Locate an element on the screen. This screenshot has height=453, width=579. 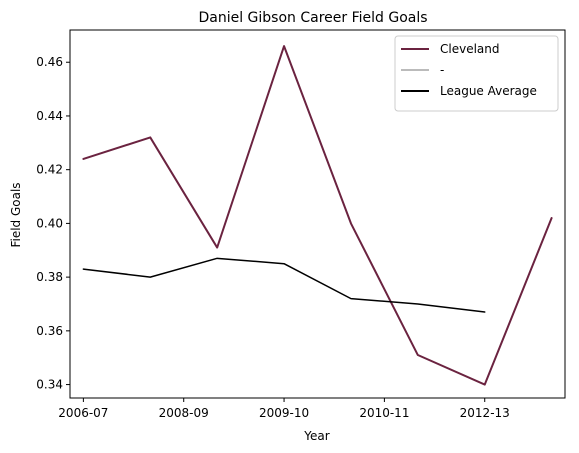
x-axis-label: Year is located at coordinates (316, 436).